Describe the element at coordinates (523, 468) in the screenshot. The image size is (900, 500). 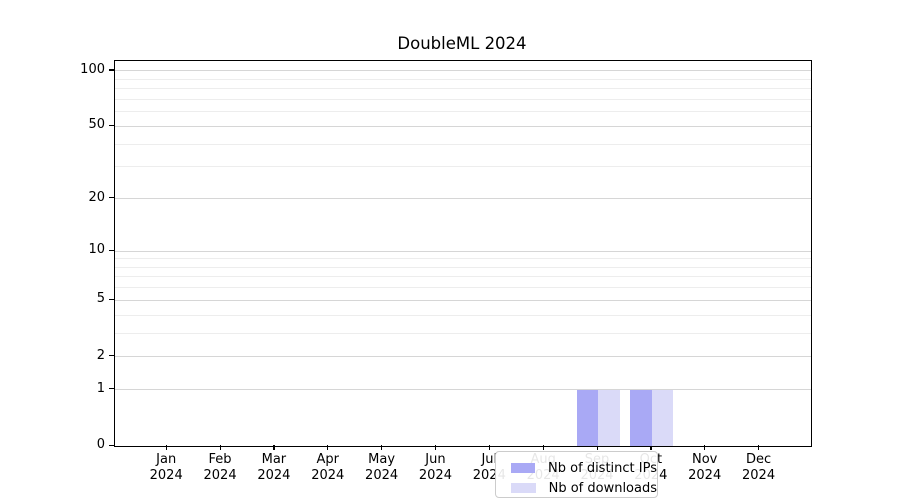
I see `legend-swatch-distinct-ips` at that location.